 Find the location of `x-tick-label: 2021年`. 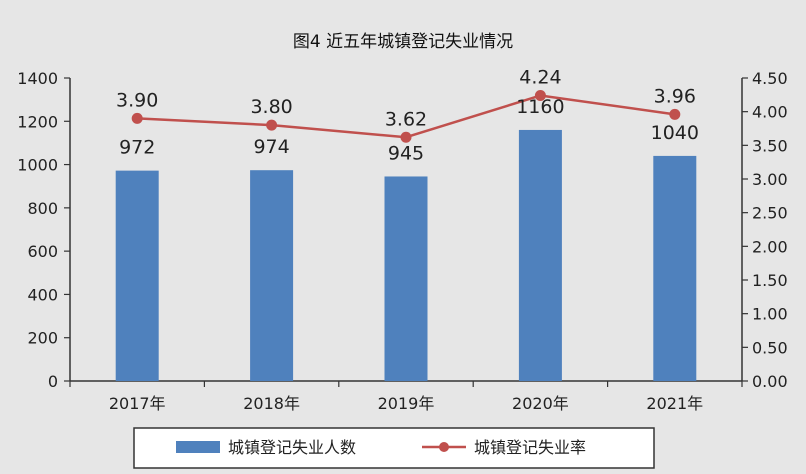

x-tick-label: 2021年 is located at coordinates (674, 403).